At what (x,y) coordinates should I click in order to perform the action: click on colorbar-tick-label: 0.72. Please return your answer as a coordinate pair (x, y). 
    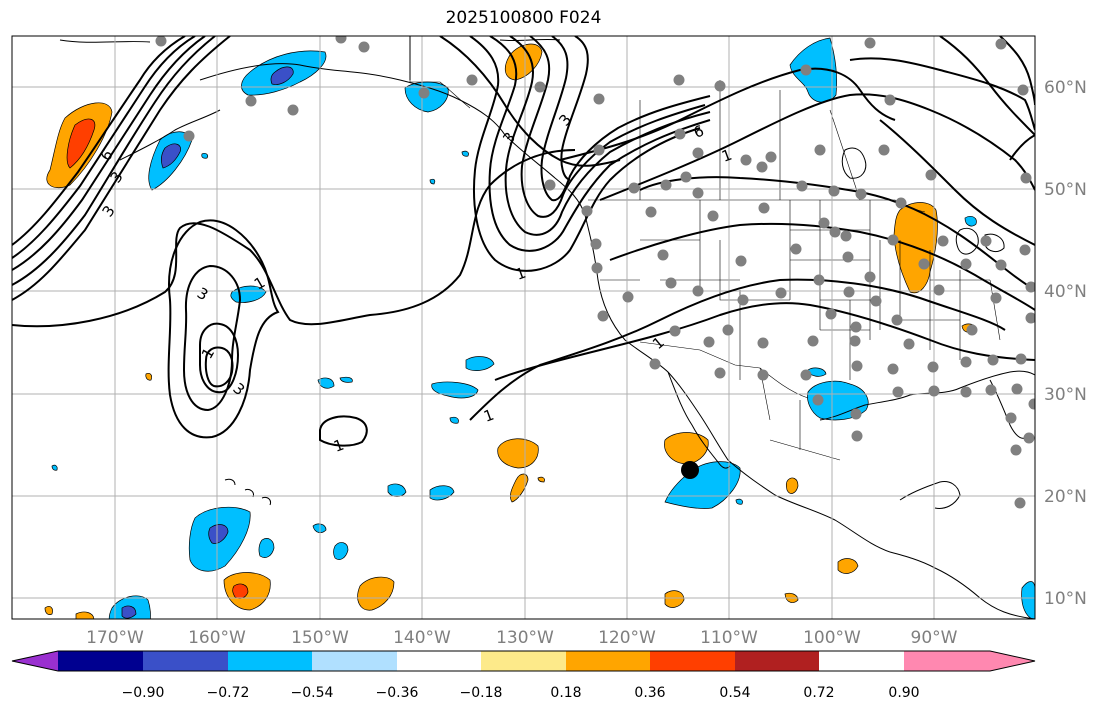
    Looking at the image, I should click on (818, 693).